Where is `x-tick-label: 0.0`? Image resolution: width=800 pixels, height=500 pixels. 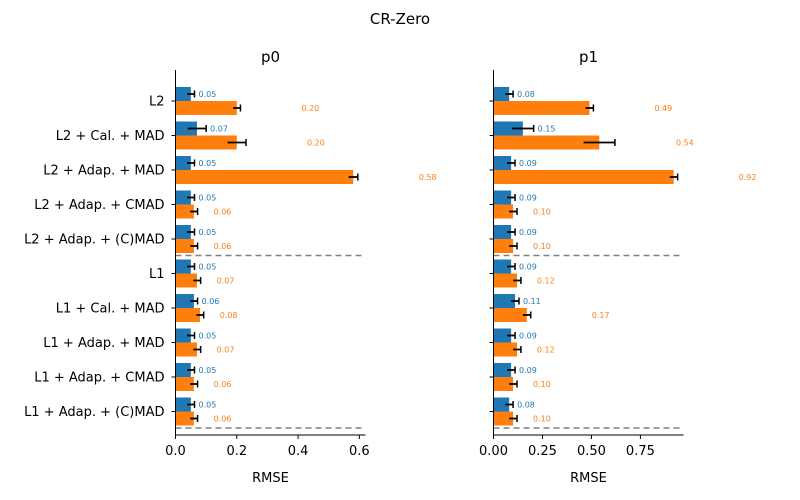
x-tick-label: 0.0 is located at coordinates (175, 451).